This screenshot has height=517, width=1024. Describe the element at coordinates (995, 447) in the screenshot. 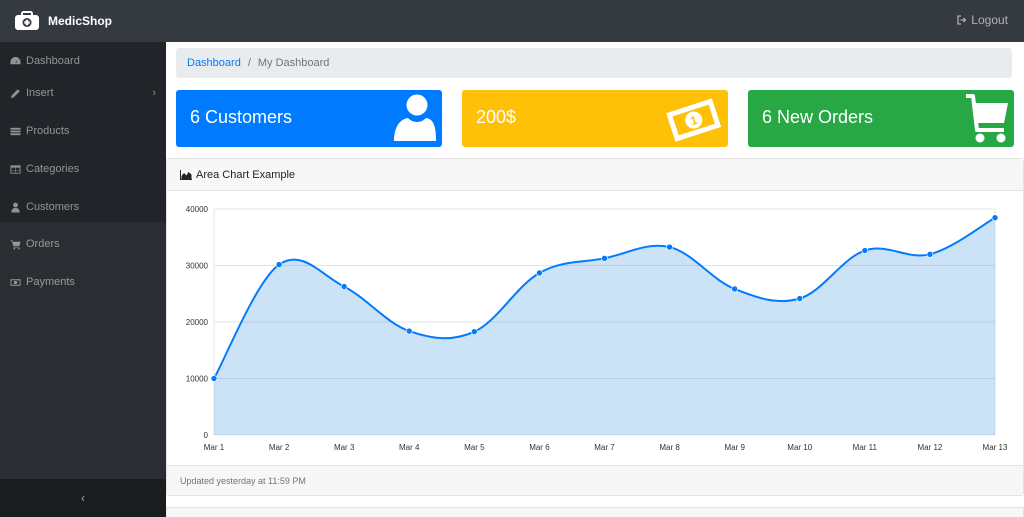

I see `x-tick-label: Mar 13` at that location.